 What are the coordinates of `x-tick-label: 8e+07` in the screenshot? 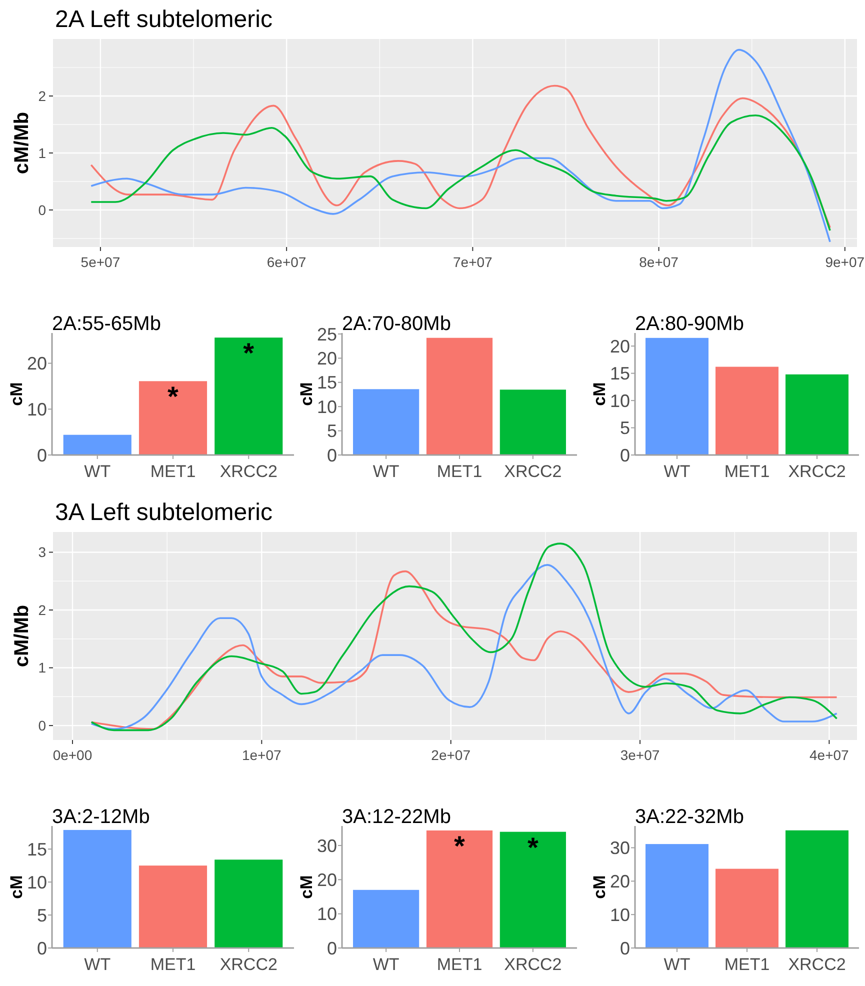 It's located at (659, 262).